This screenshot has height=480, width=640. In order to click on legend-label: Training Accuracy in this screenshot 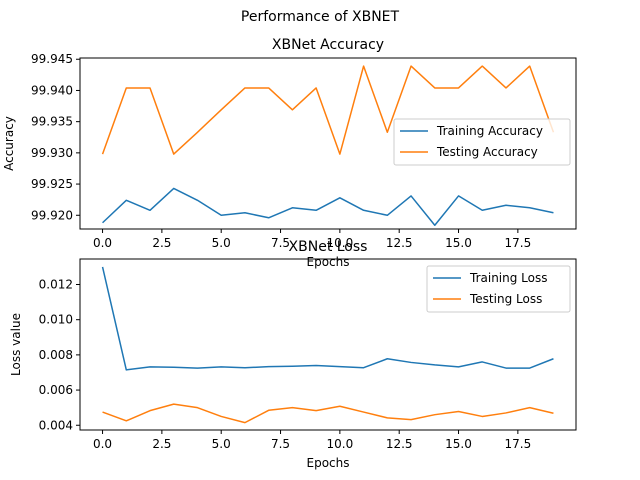, I will do `click(489, 131)`.